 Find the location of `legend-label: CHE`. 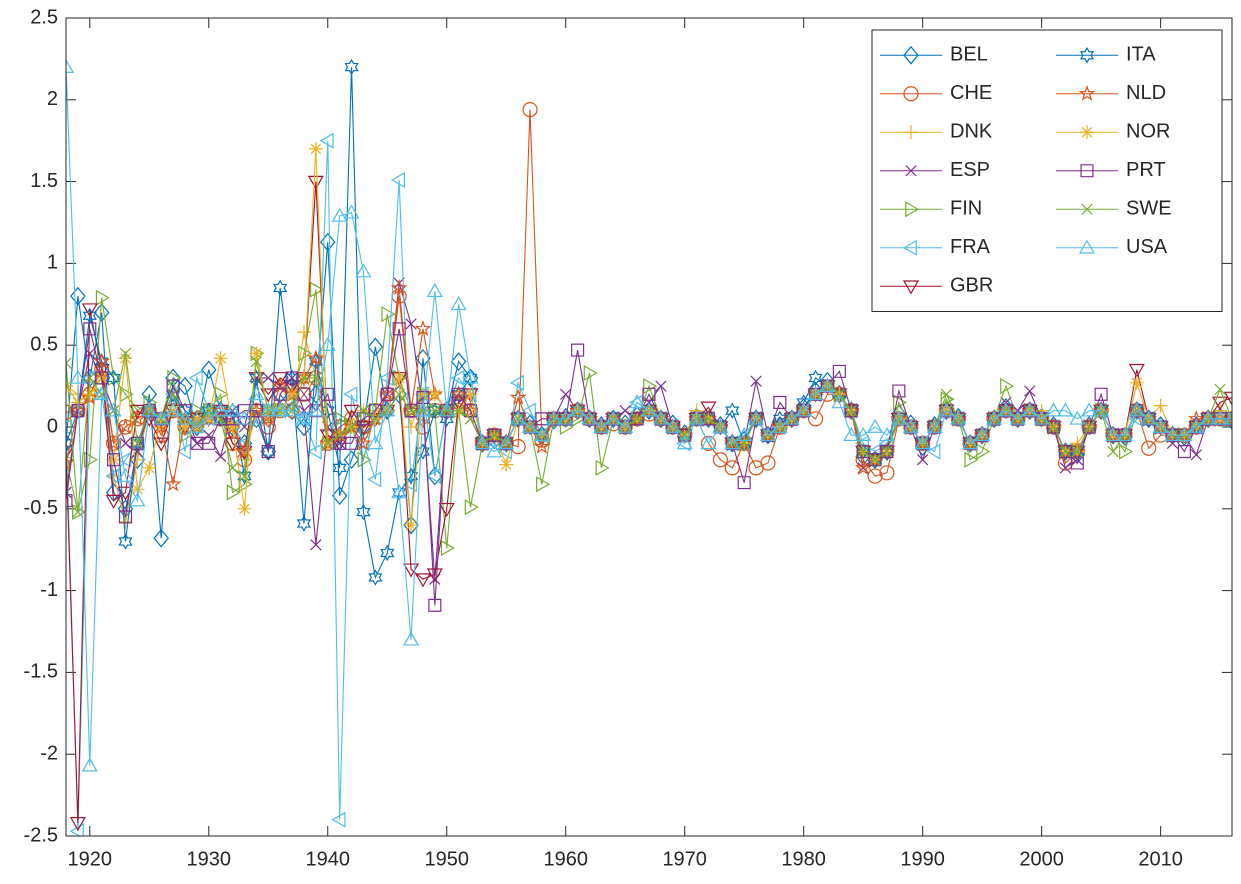

legend-label: CHE is located at coordinates (971, 93).